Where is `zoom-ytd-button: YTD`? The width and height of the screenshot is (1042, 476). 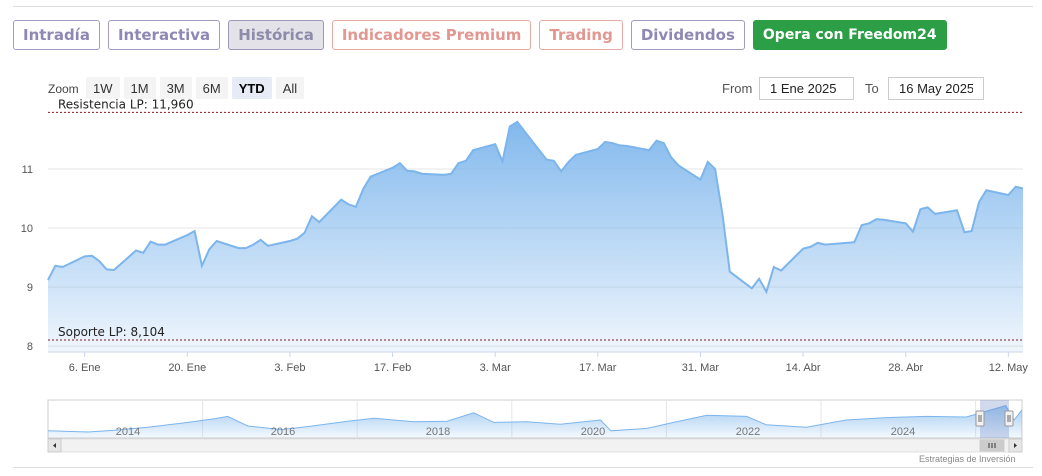
zoom-ytd-button: YTD is located at coordinates (251, 88).